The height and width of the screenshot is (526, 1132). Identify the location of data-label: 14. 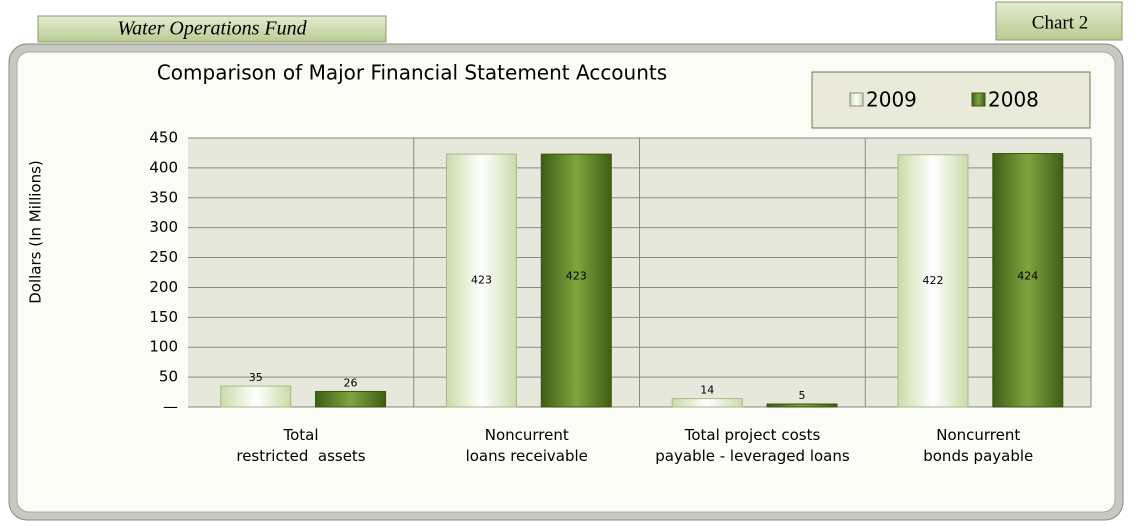
(707, 390).